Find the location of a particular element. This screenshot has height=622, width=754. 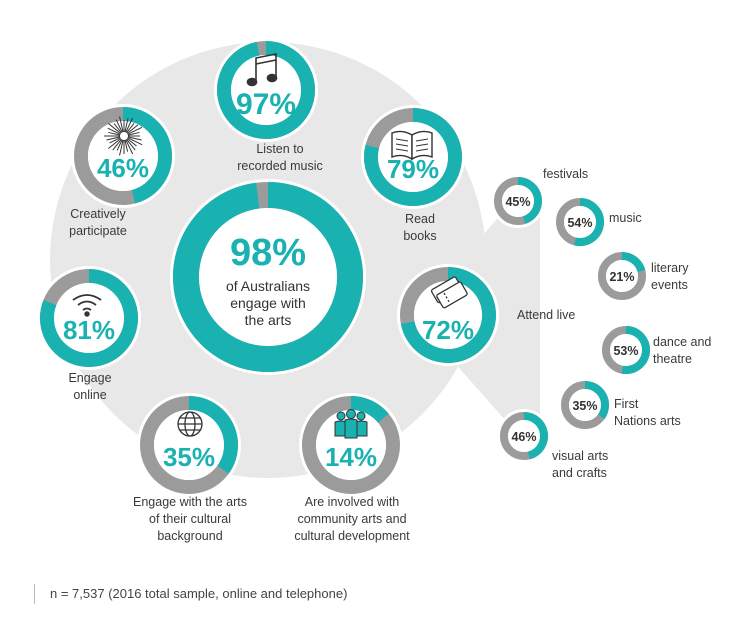

center-caption-line: engage with is located at coordinates (268, 303).